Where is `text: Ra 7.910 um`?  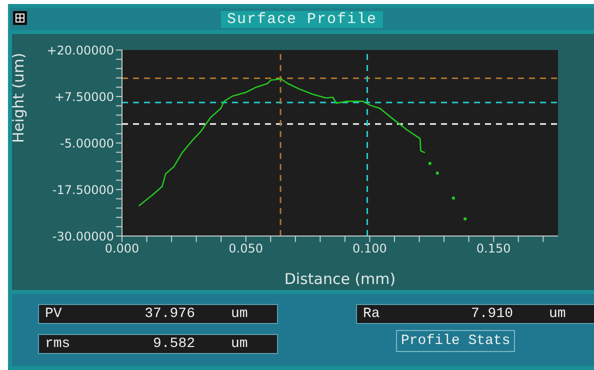 text: Ra 7.910 um is located at coordinates (464, 314).